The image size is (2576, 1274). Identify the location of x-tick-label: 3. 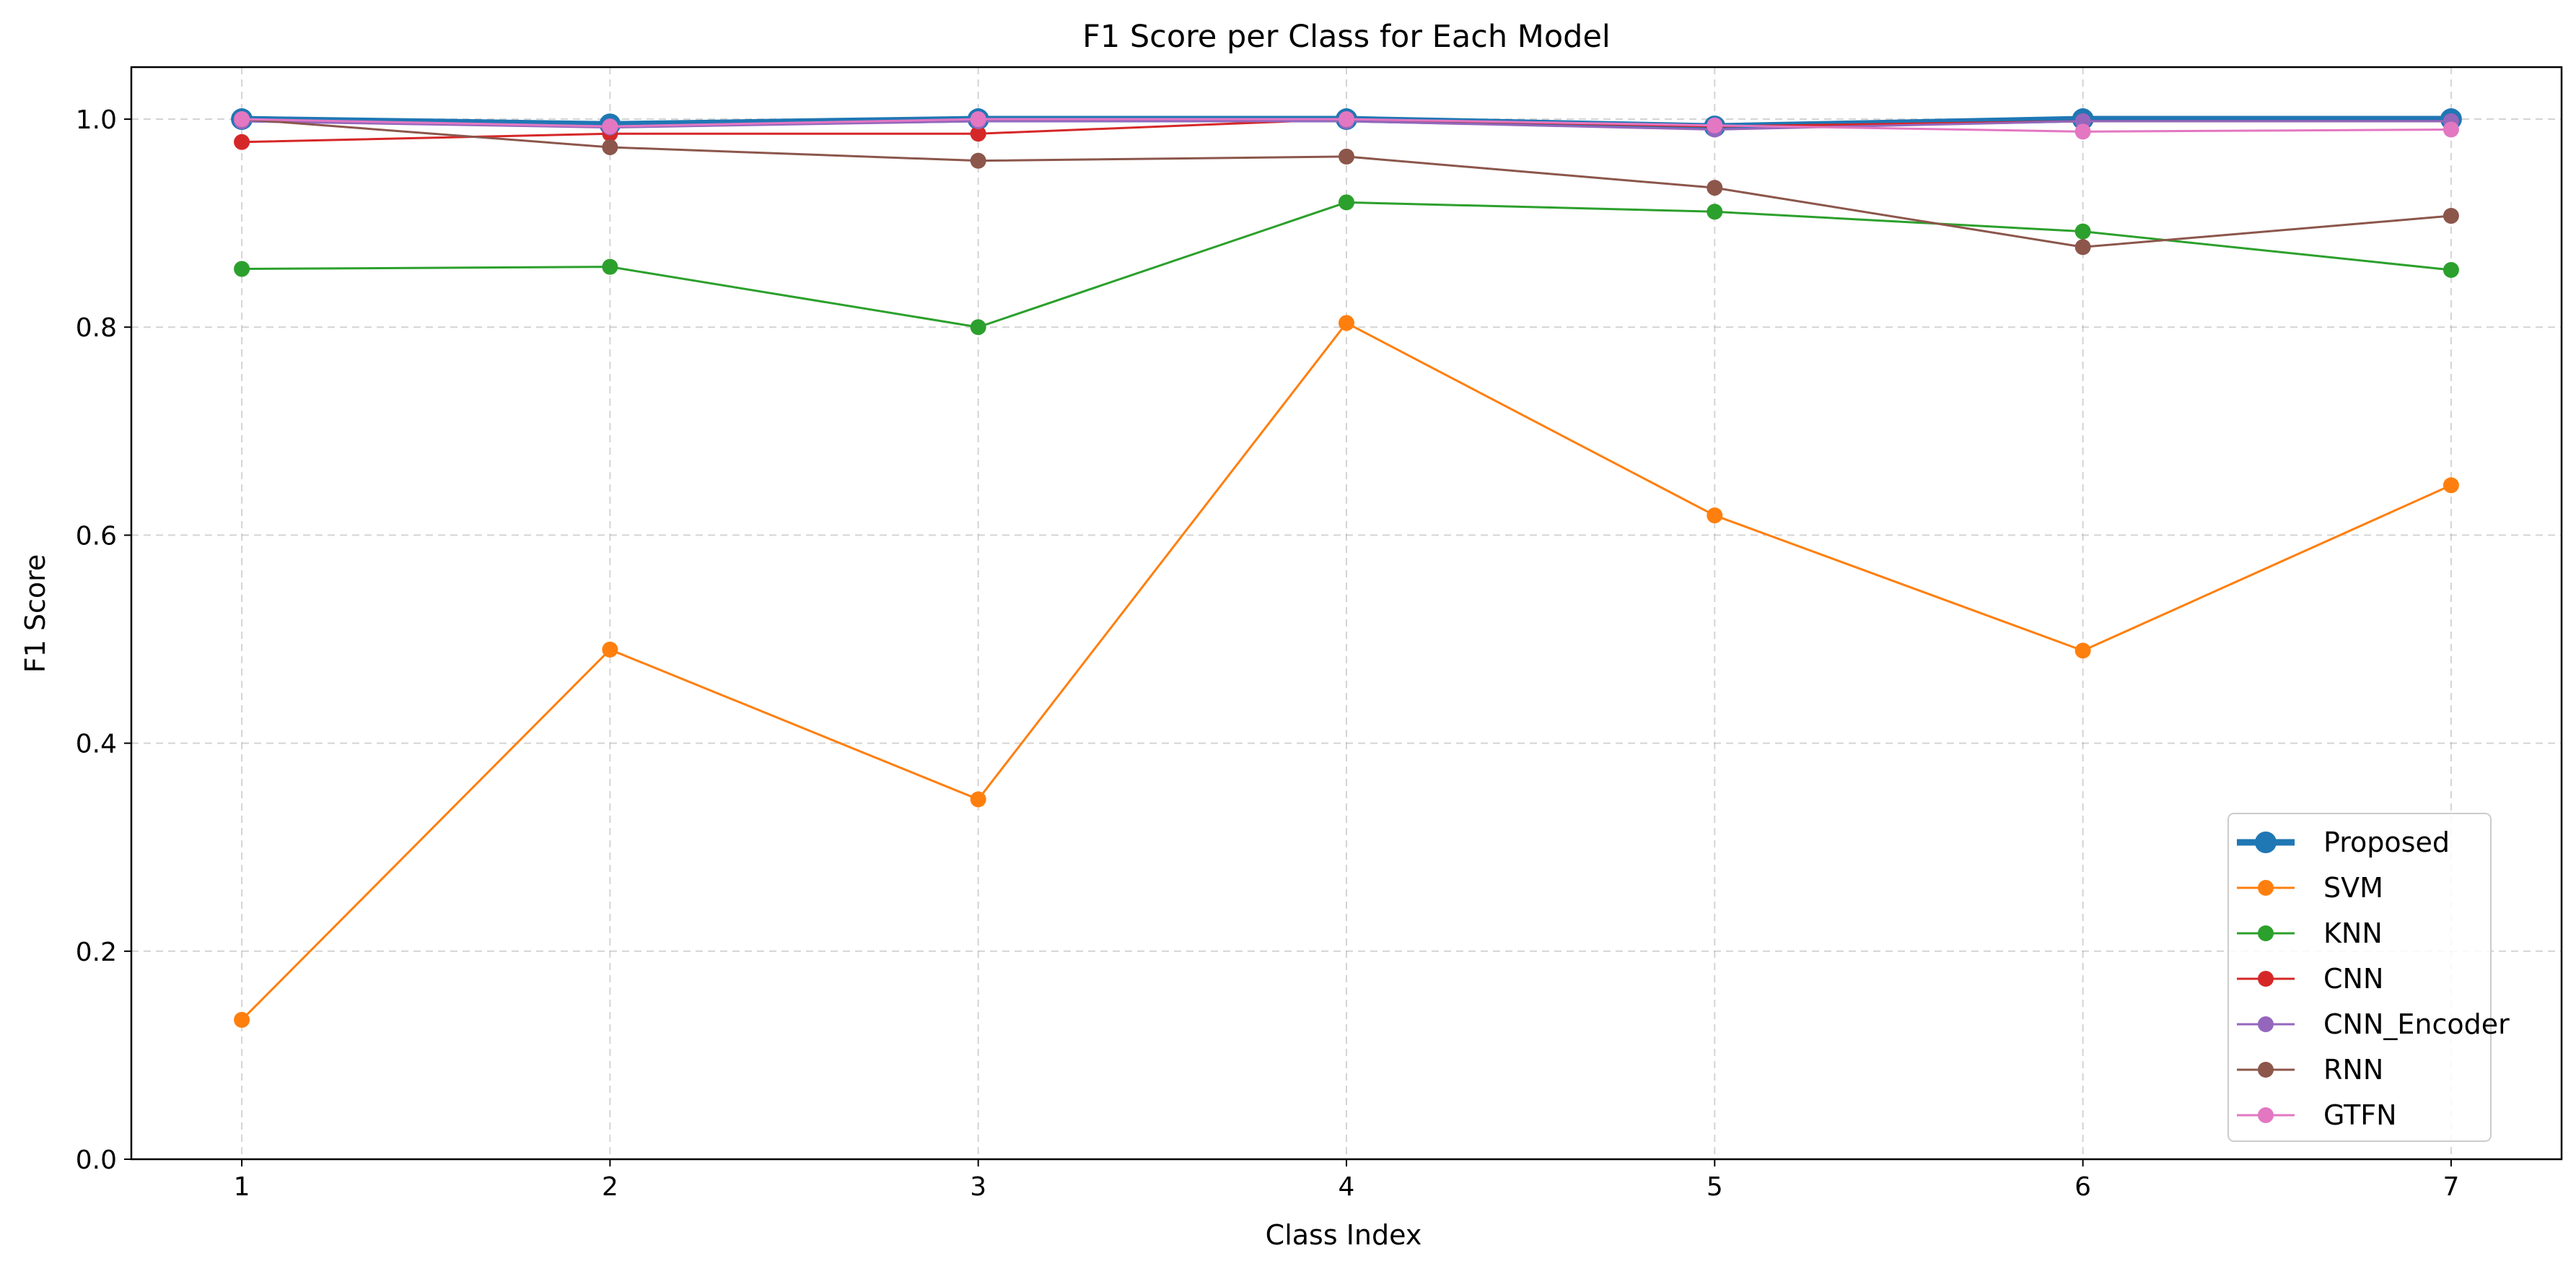
(978, 1187).